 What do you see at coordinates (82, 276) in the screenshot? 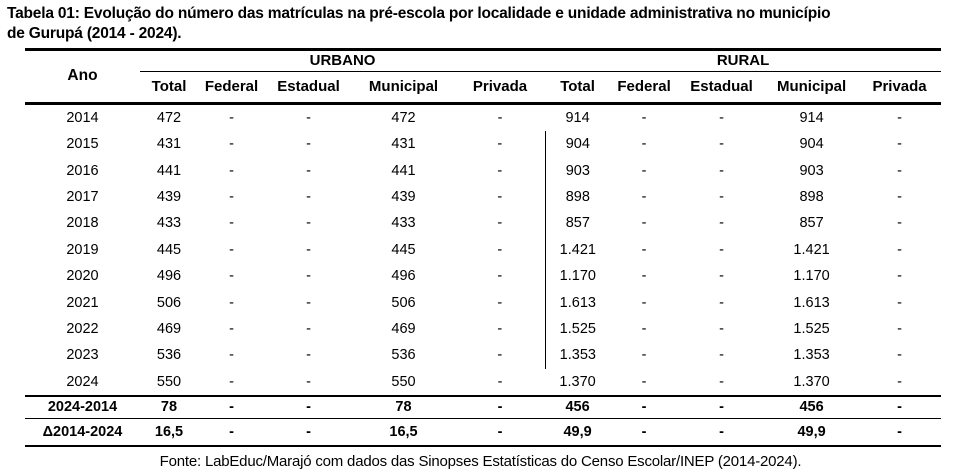
I see `year-cell: 2020` at bounding box center [82, 276].